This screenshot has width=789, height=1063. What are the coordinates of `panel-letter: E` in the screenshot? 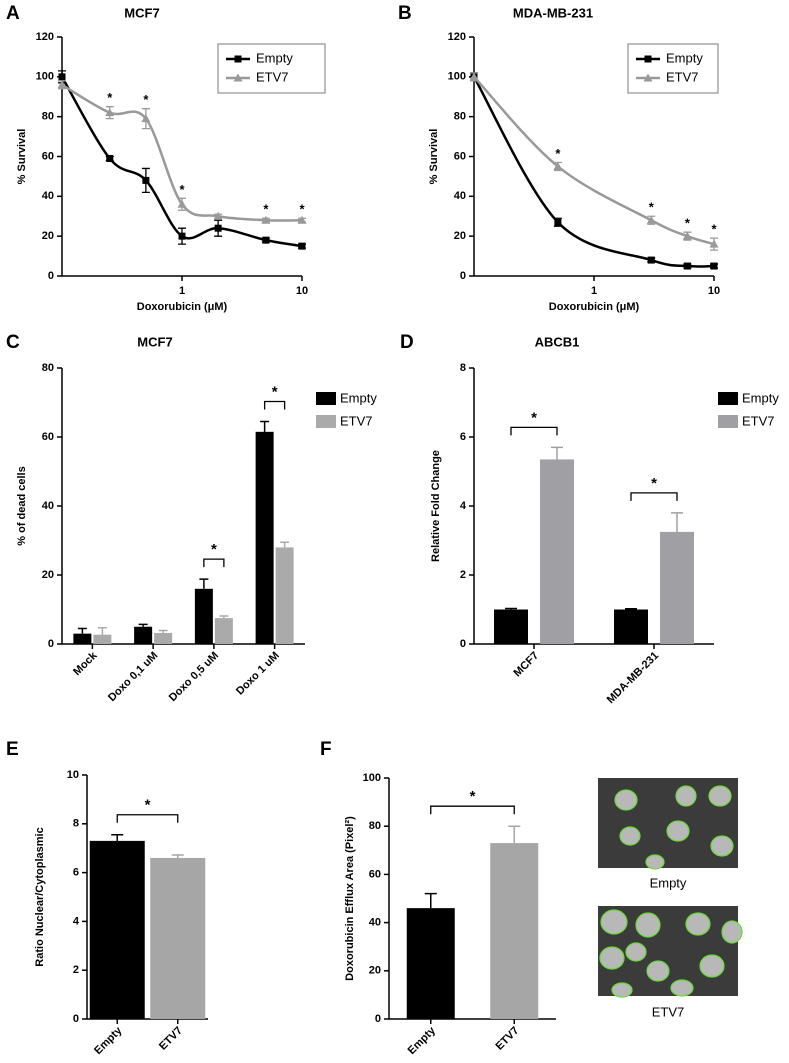 It's located at (12, 749).